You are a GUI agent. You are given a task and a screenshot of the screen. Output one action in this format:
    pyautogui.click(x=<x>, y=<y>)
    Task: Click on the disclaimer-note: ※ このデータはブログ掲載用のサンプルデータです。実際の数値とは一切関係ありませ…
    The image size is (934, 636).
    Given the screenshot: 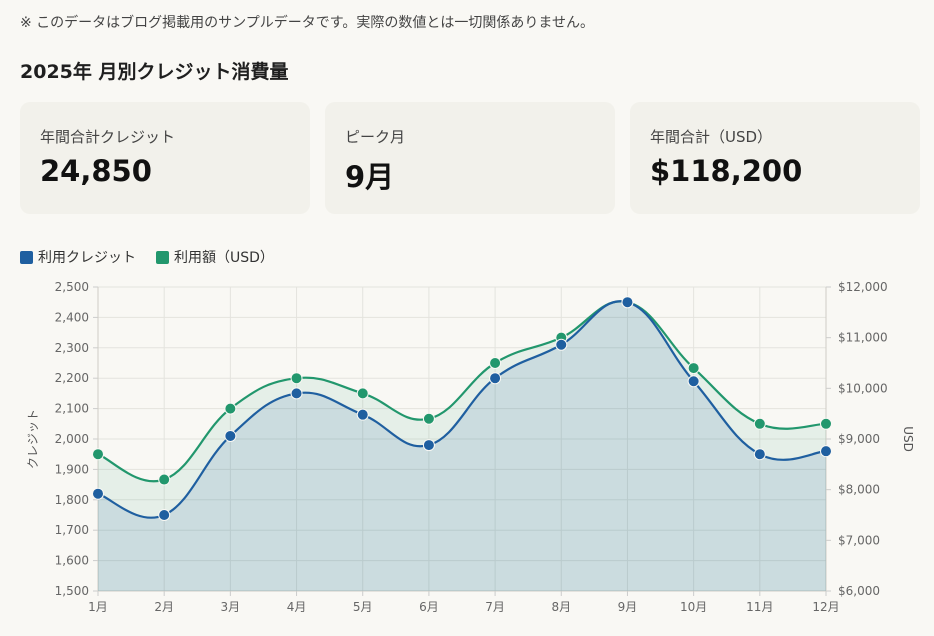 What is the action you would take?
    pyautogui.click(x=307, y=23)
    